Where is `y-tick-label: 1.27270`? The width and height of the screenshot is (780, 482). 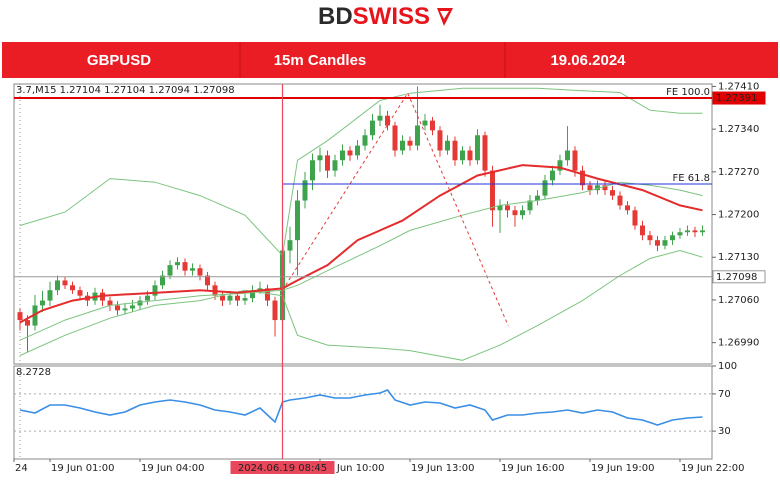 y-tick-label: 1.27270 is located at coordinates (738, 172).